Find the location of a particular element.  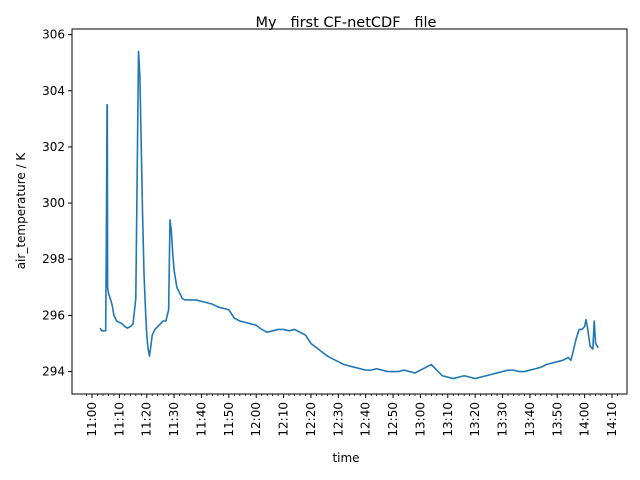

x-tick-label: 14:10 is located at coordinates (612, 419).